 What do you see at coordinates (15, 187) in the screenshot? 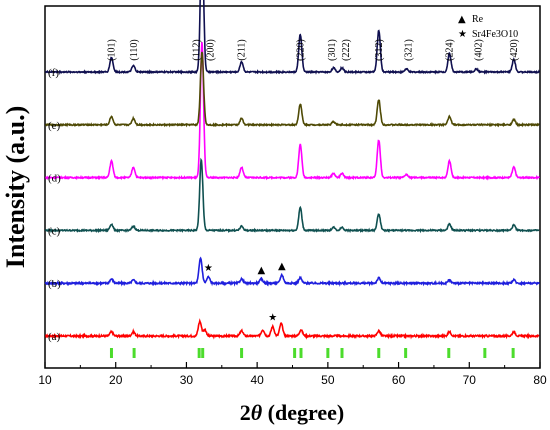
I see `y-axis-title: Intensity (a.u.)` at bounding box center [15, 187].